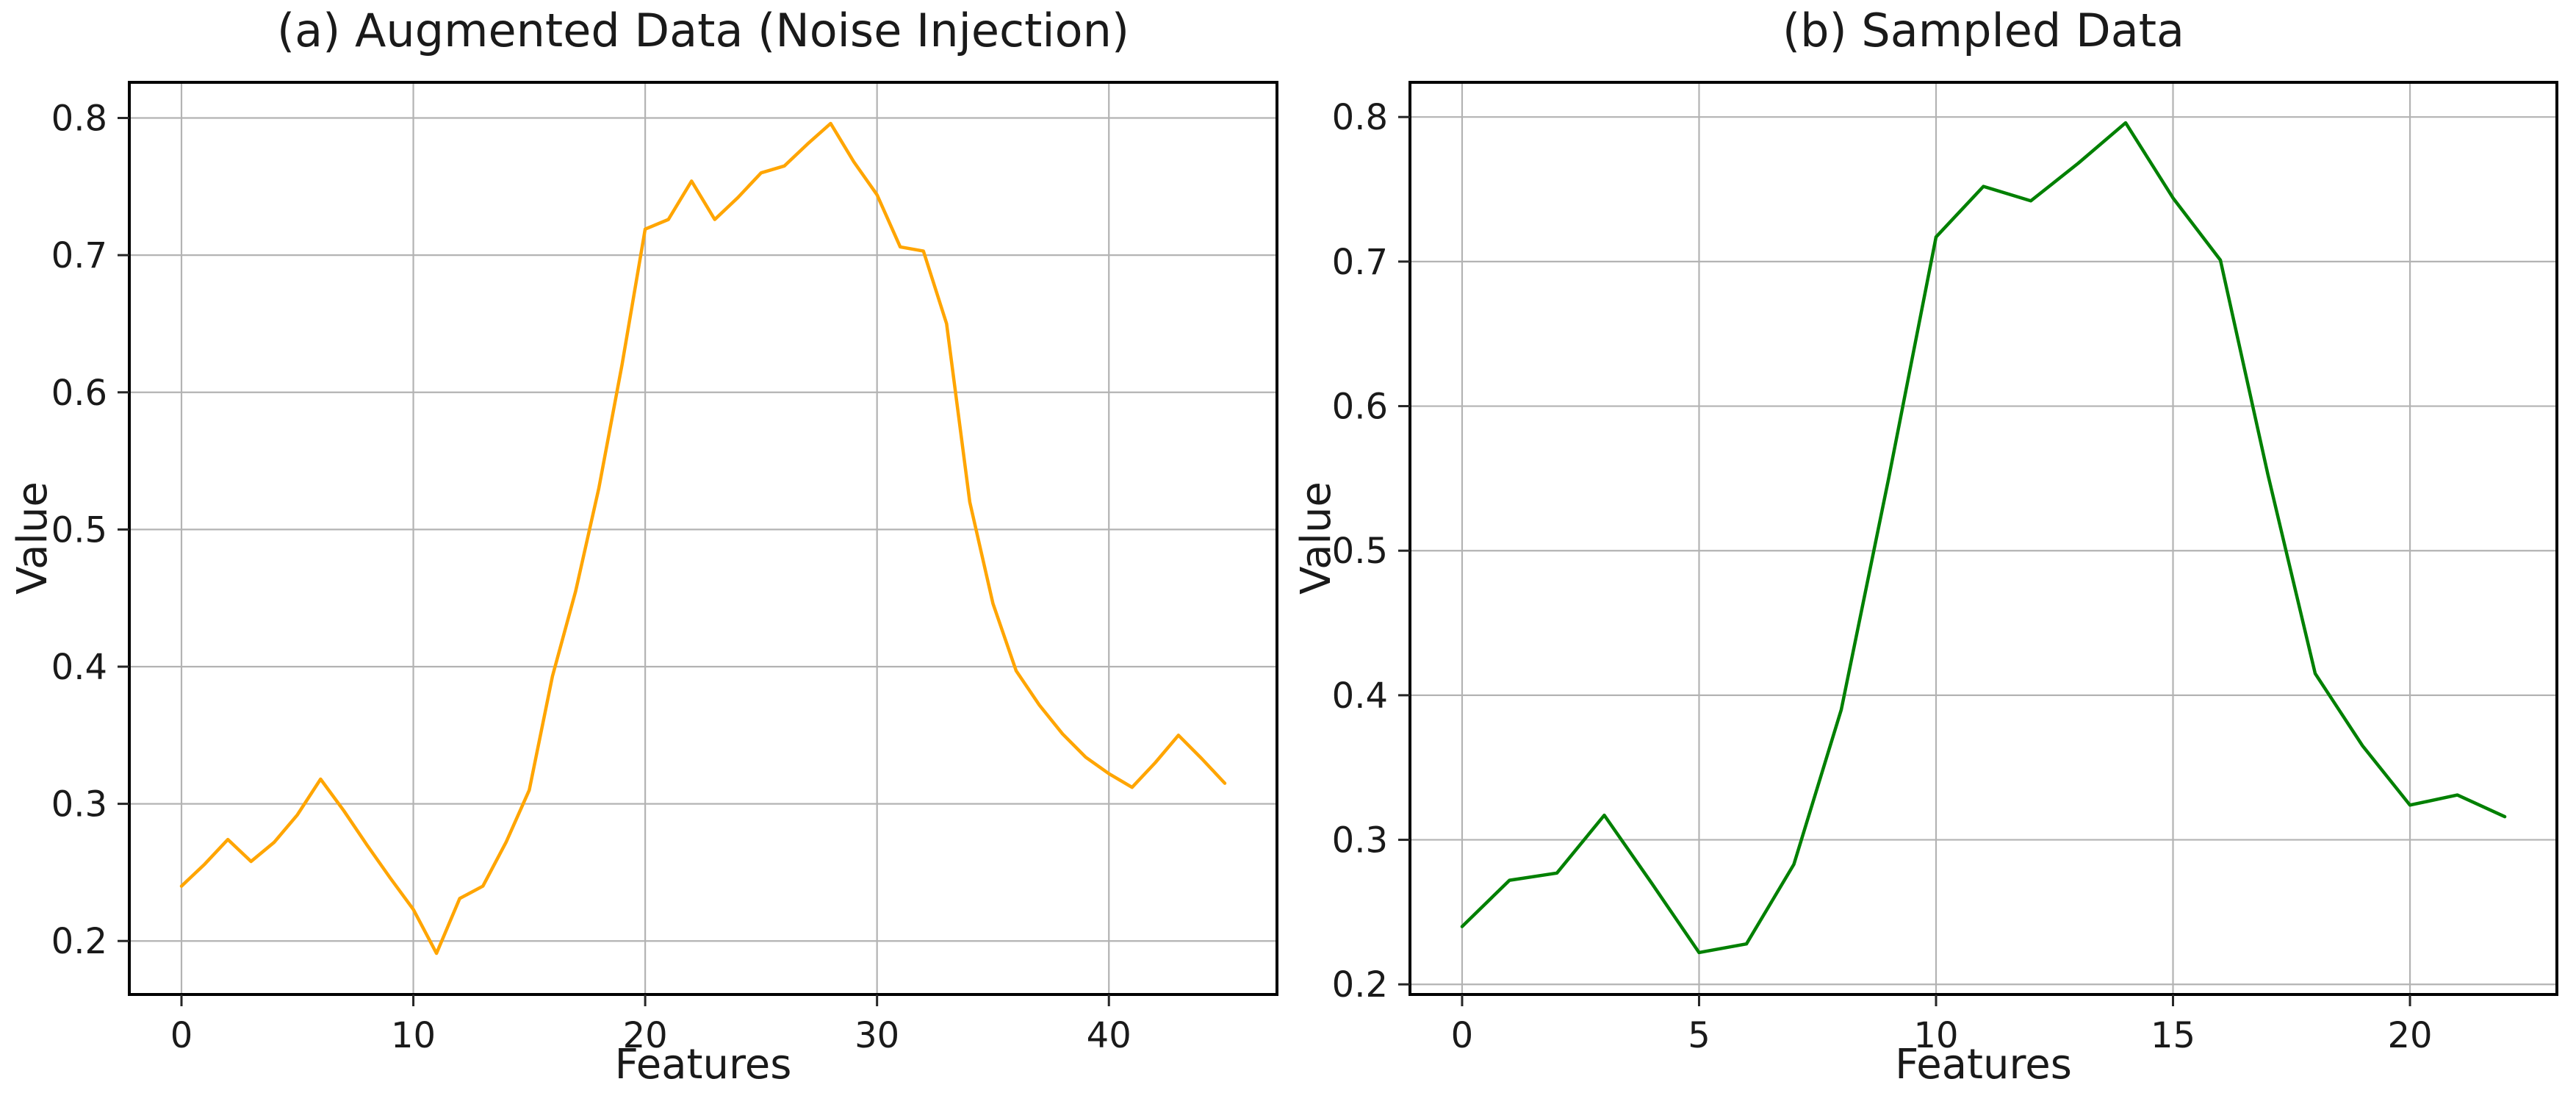 Image resolution: width=2576 pixels, height=1104 pixels. I want to click on chart-a-title: (a) Augmented Data (Noise Injection), so click(703, 30).